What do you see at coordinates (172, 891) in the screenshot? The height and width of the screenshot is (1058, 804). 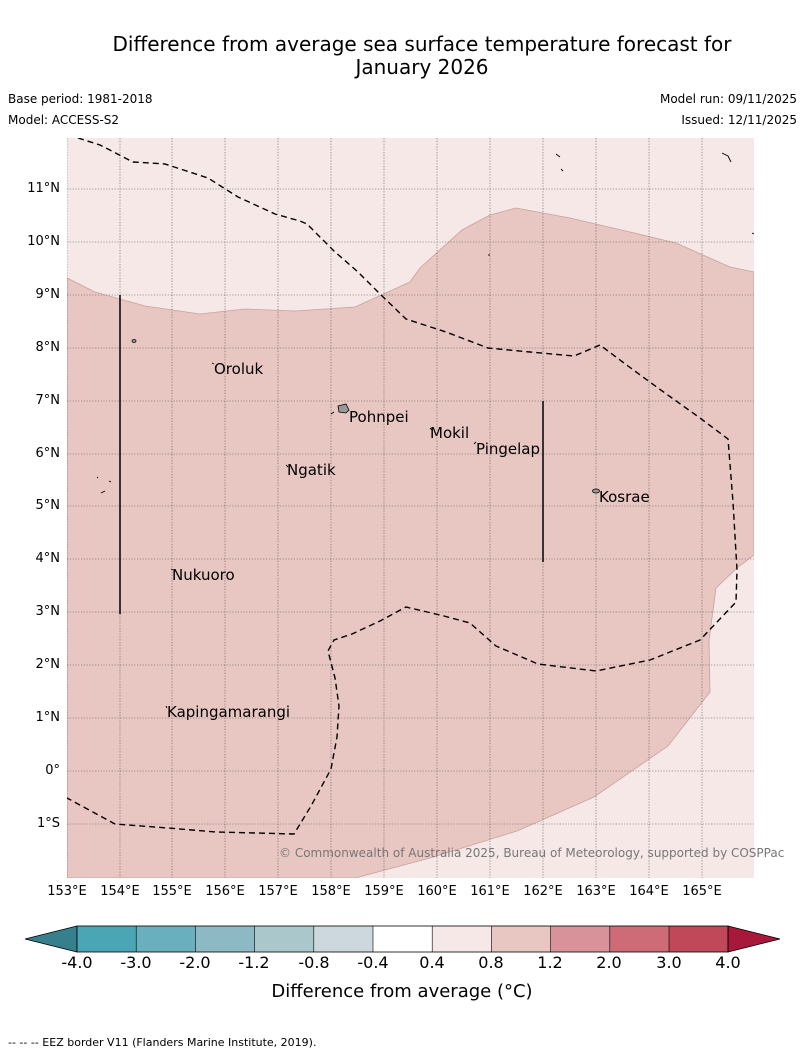 I see `lon-label-155e: 155°E` at bounding box center [172, 891].